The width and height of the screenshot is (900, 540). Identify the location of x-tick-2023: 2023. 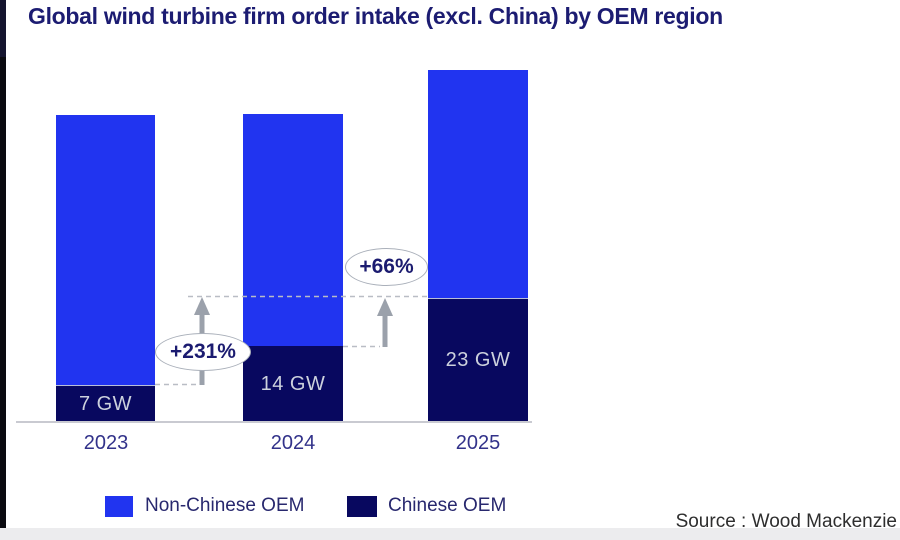
(106, 443).